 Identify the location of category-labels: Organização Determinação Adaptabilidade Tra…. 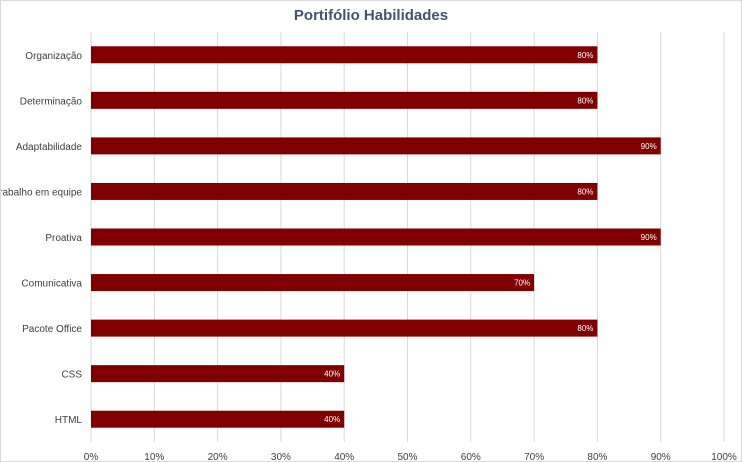
(41, 238).